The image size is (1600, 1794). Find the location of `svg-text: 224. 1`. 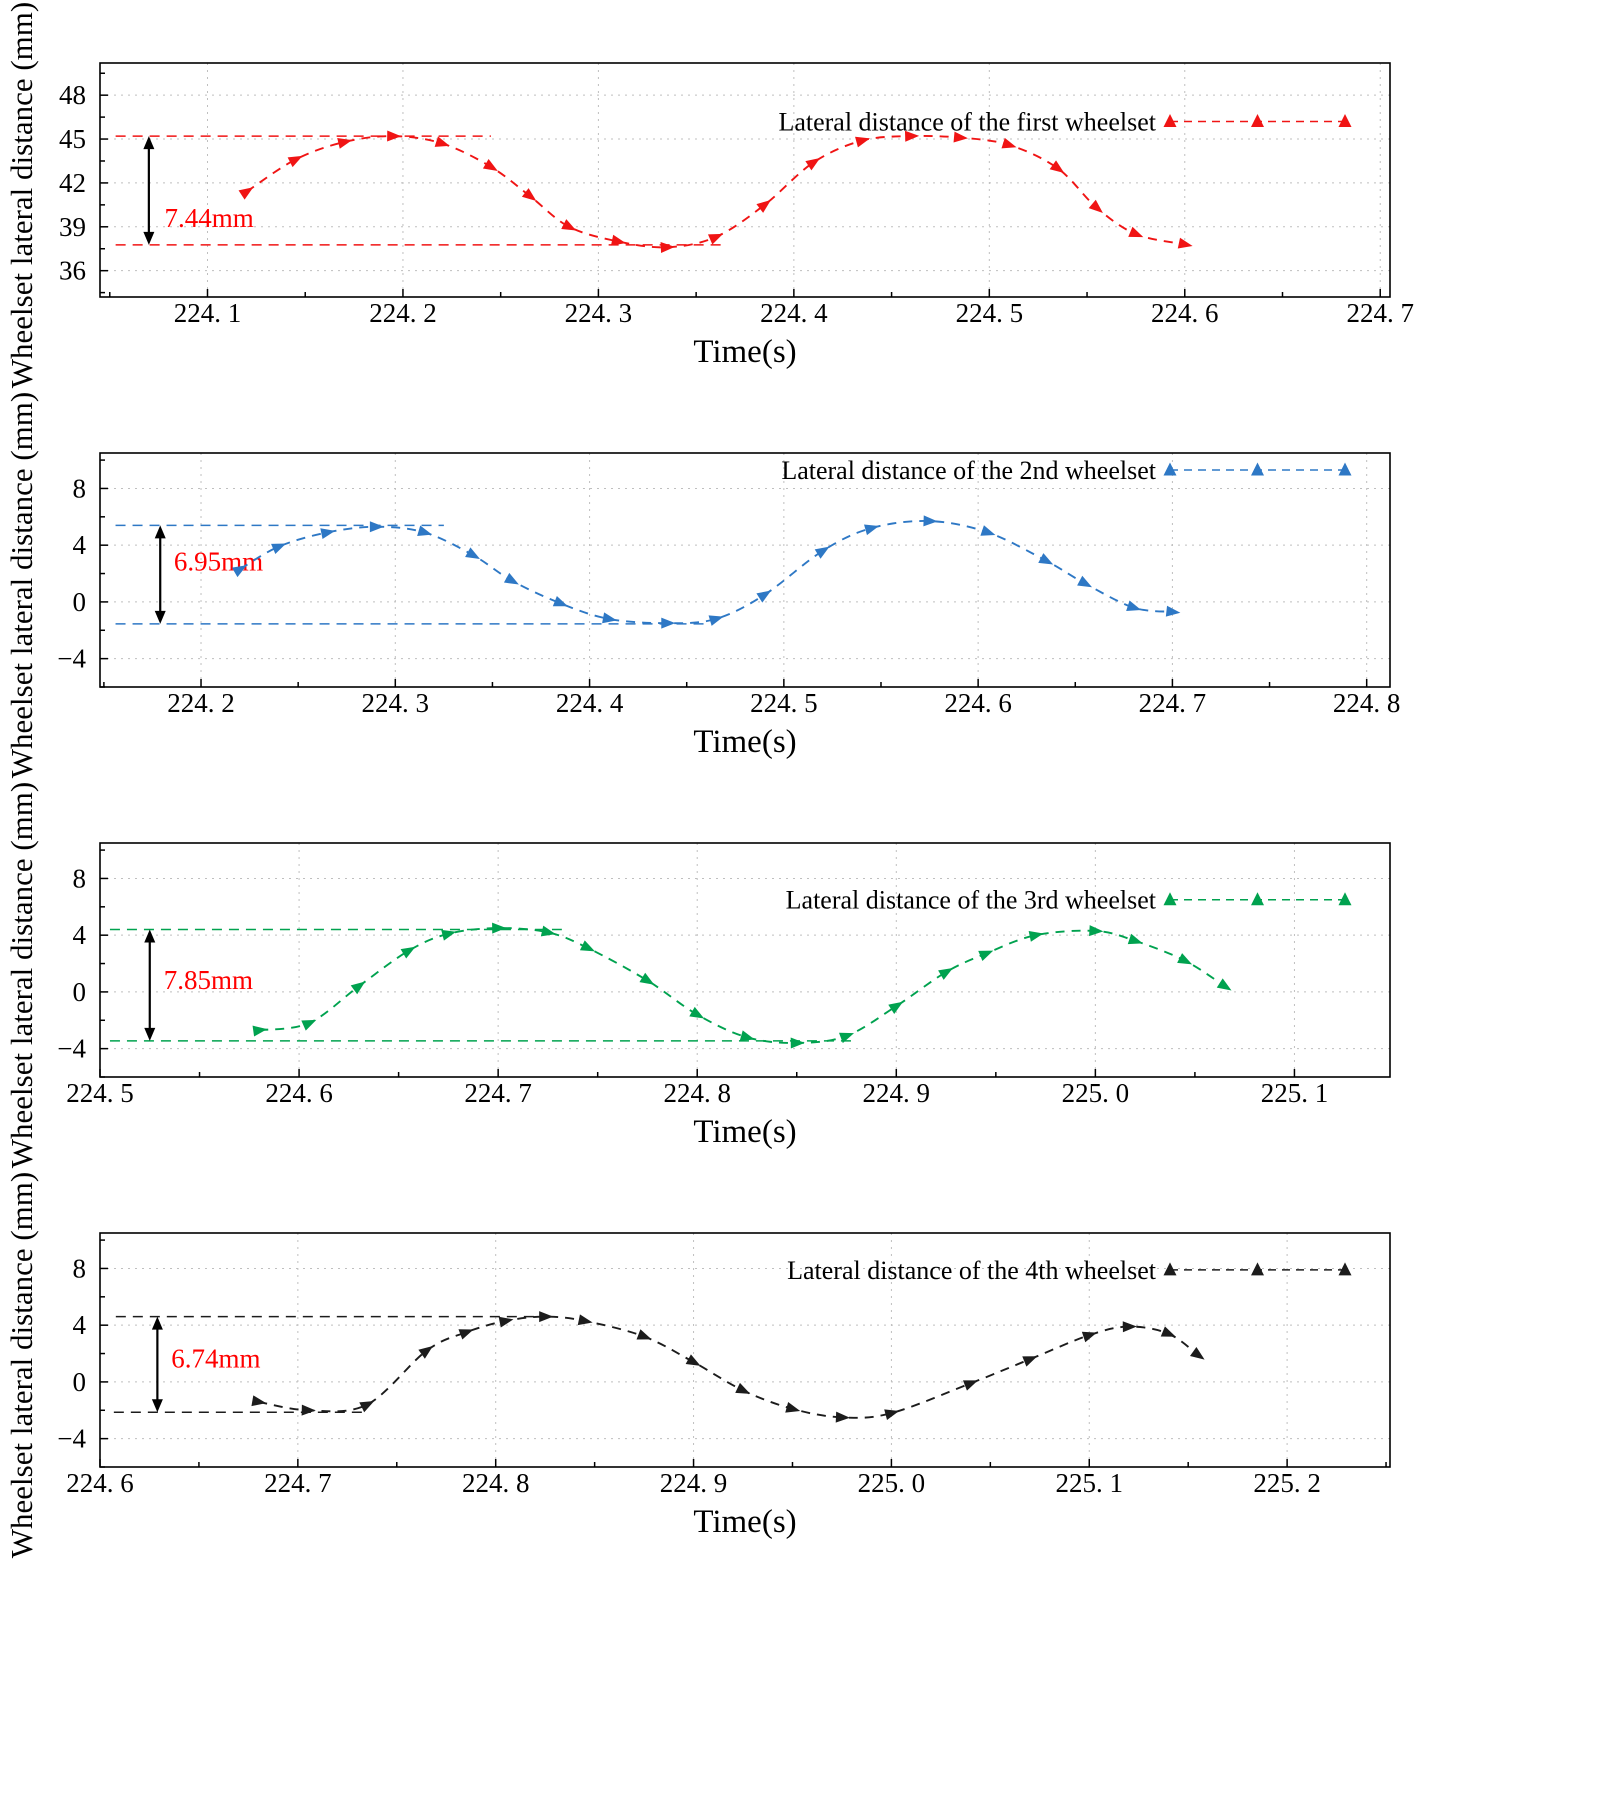

svg-text: 224. 1 is located at coordinates (208, 313).